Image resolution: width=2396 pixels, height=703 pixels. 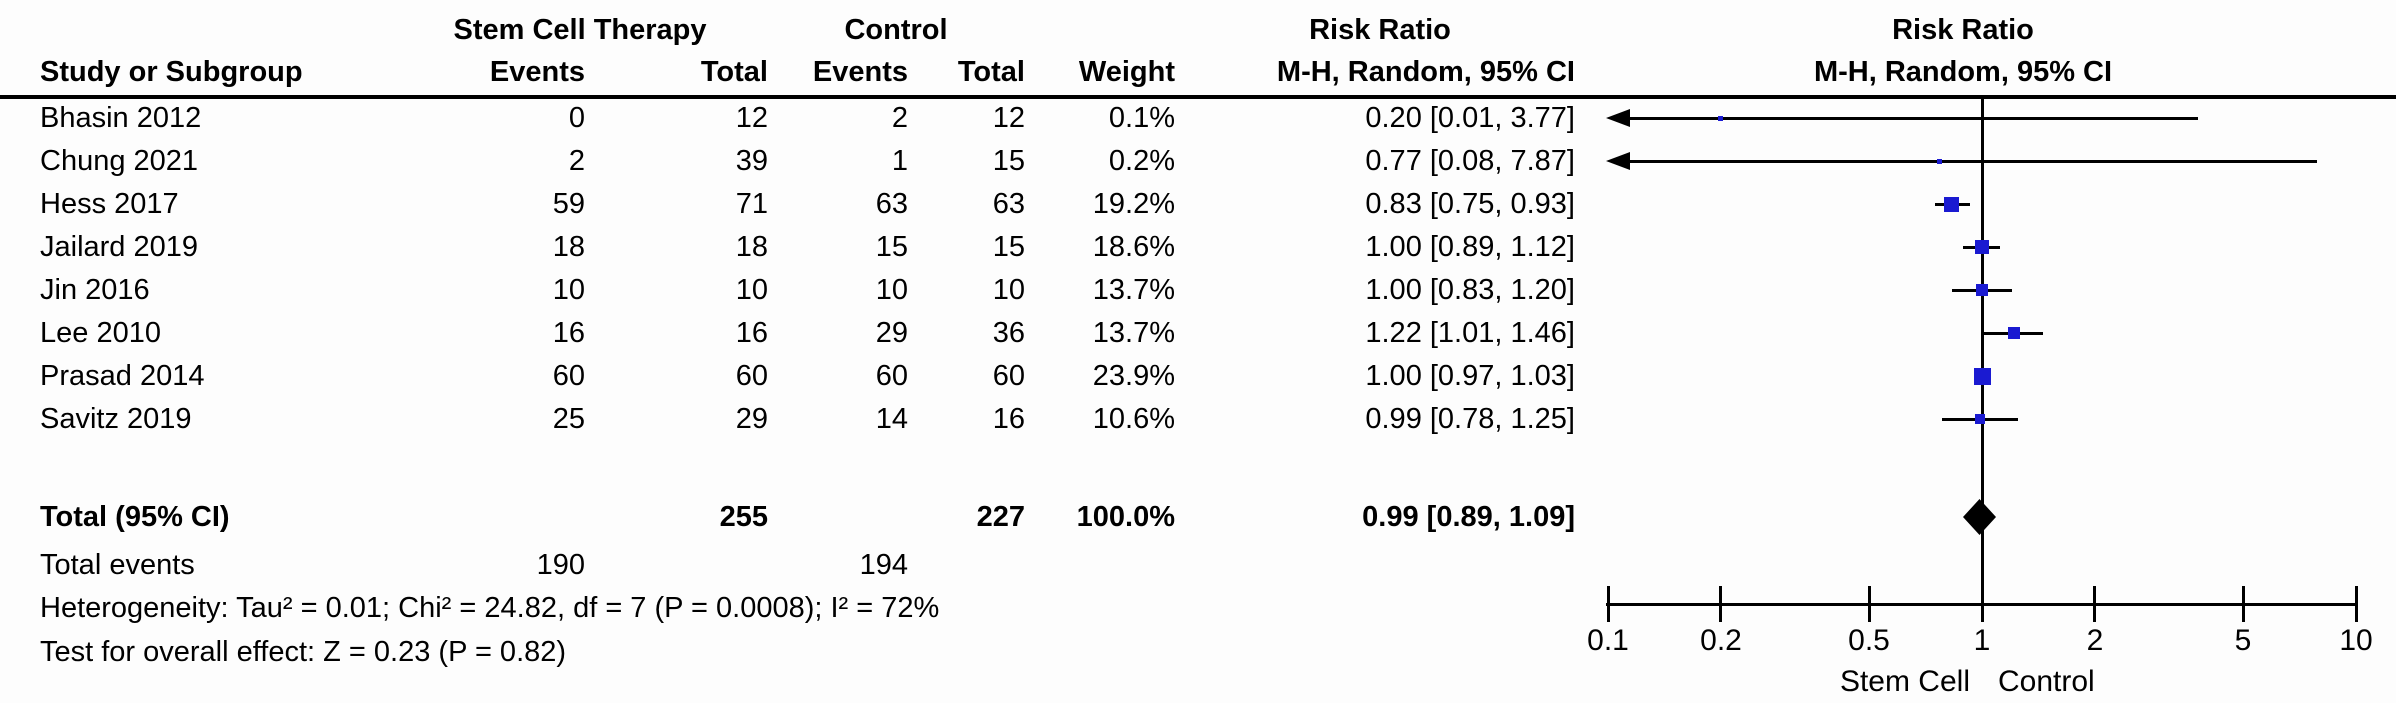 I want to click on sc-events-value: 0, so click(x=576, y=118).